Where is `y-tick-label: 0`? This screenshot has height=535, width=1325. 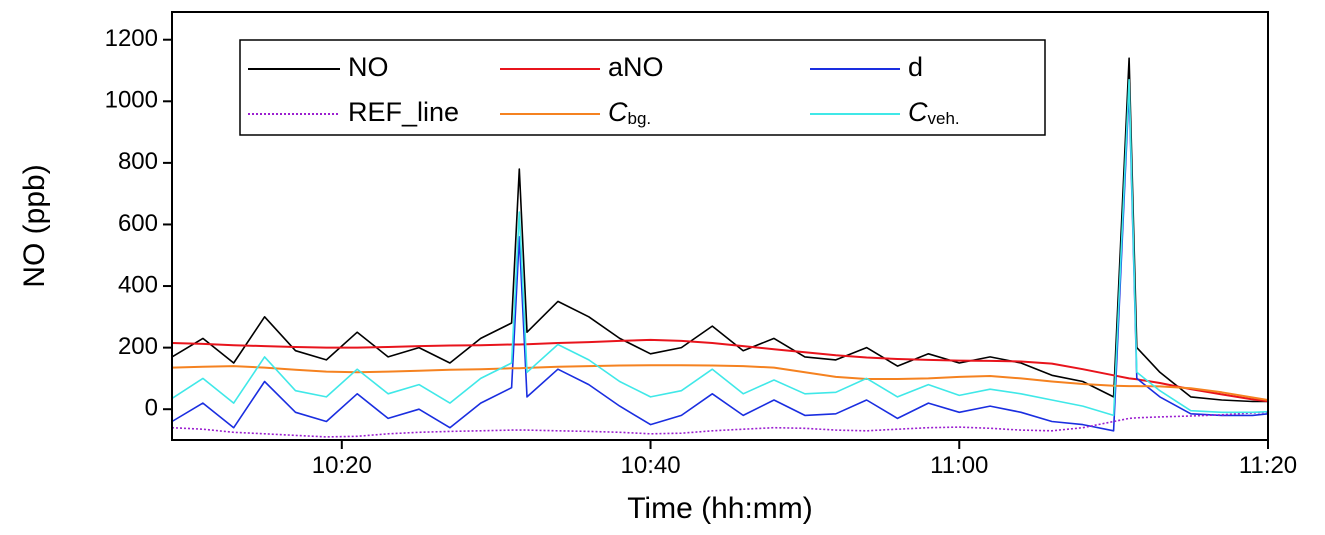 y-tick-label: 0 is located at coordinates (151, 408).